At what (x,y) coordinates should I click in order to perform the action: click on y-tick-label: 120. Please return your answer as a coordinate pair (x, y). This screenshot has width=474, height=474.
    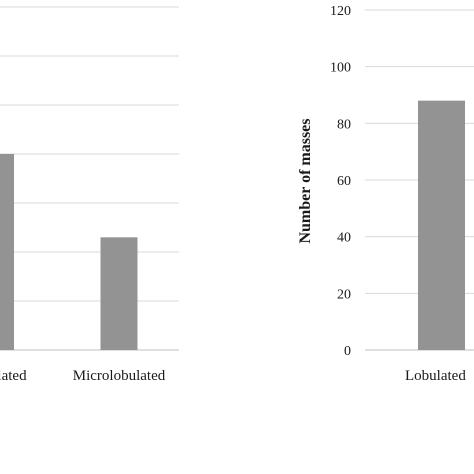
    Looking at the image, I should click on (340, 11).